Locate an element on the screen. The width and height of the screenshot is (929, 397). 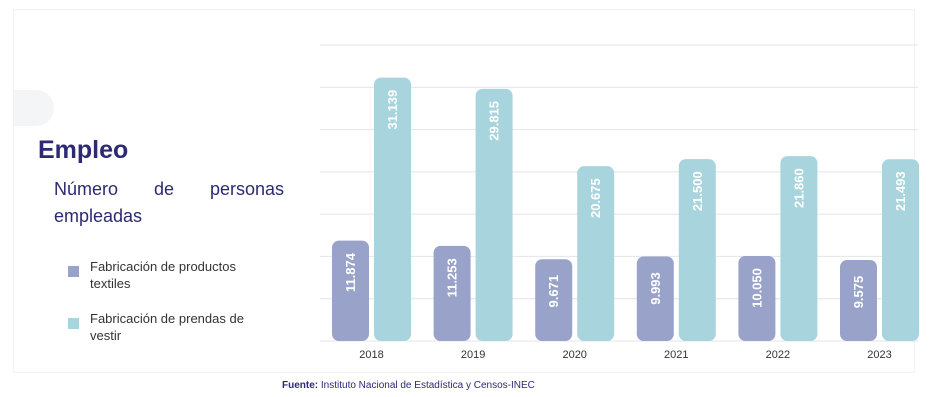
chart-title: Empleo is located at coordinates (83, 150).